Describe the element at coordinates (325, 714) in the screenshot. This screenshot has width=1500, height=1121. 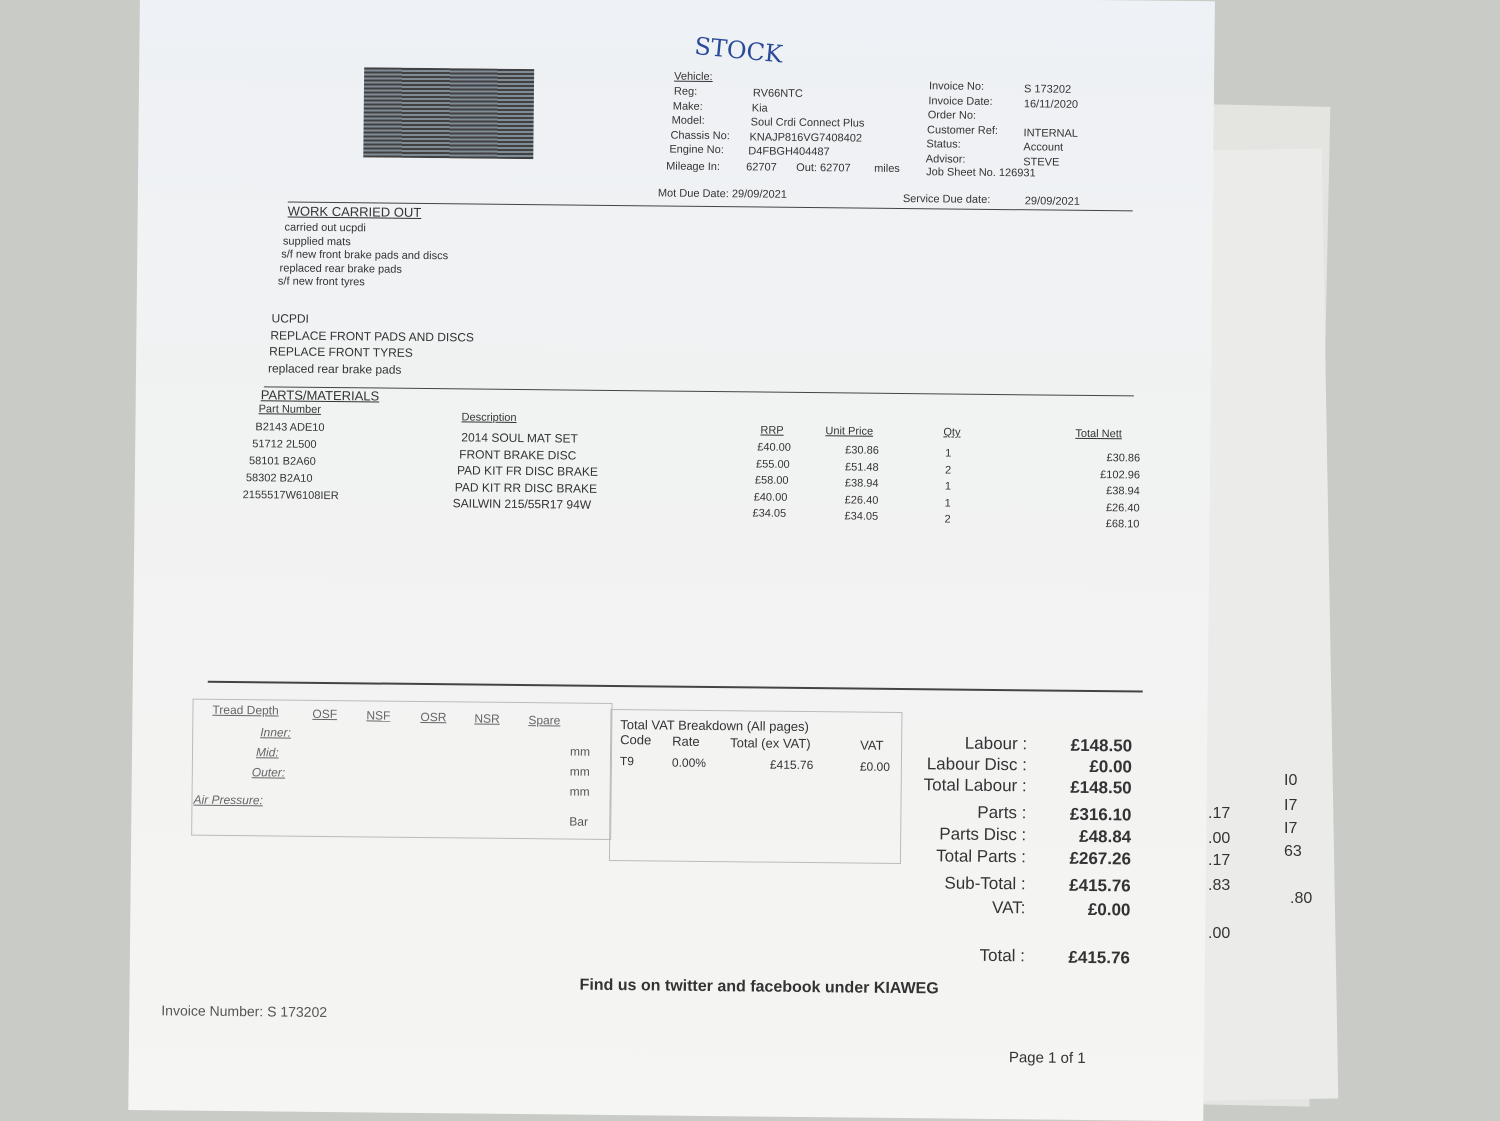
I see `tread-column: OSF` at that location.